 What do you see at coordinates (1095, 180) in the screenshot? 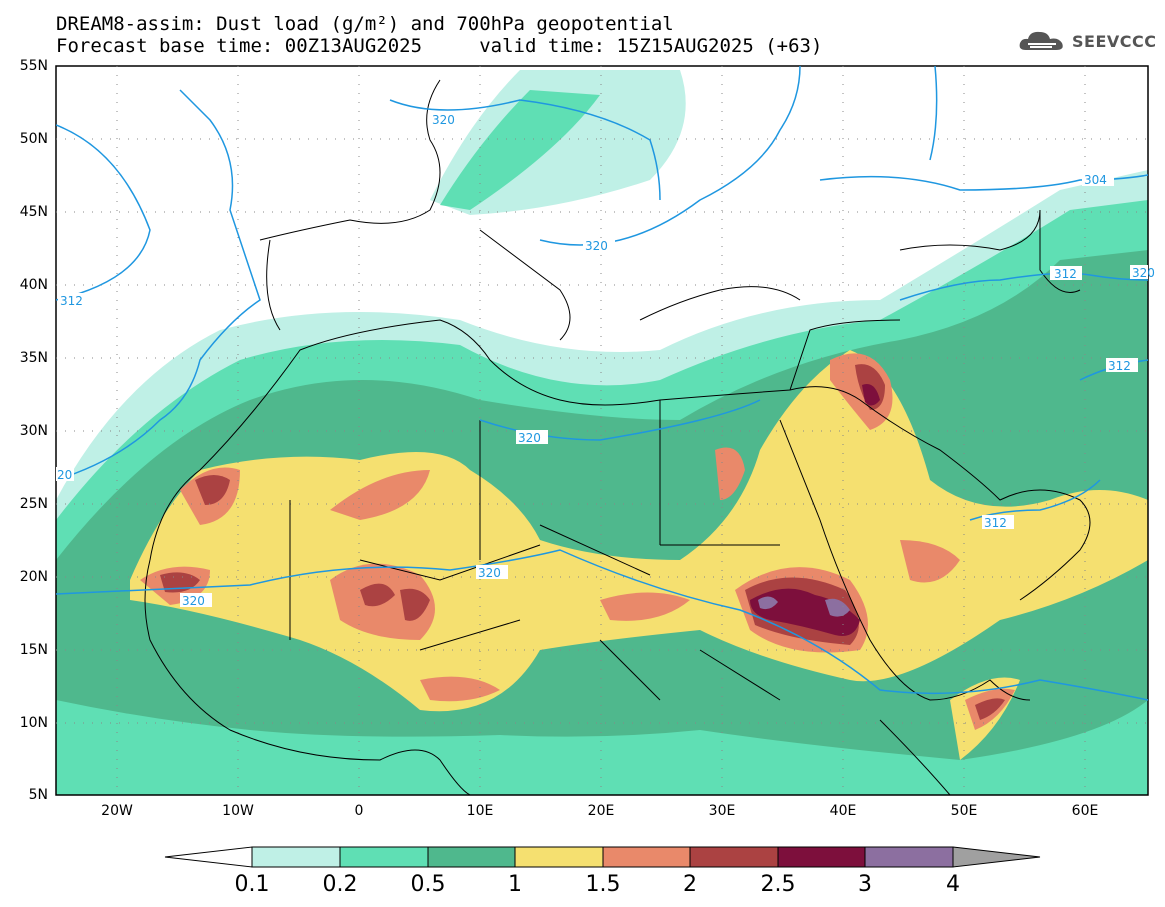
I see `contour-label: 304` at bounding box center [1095, 180].